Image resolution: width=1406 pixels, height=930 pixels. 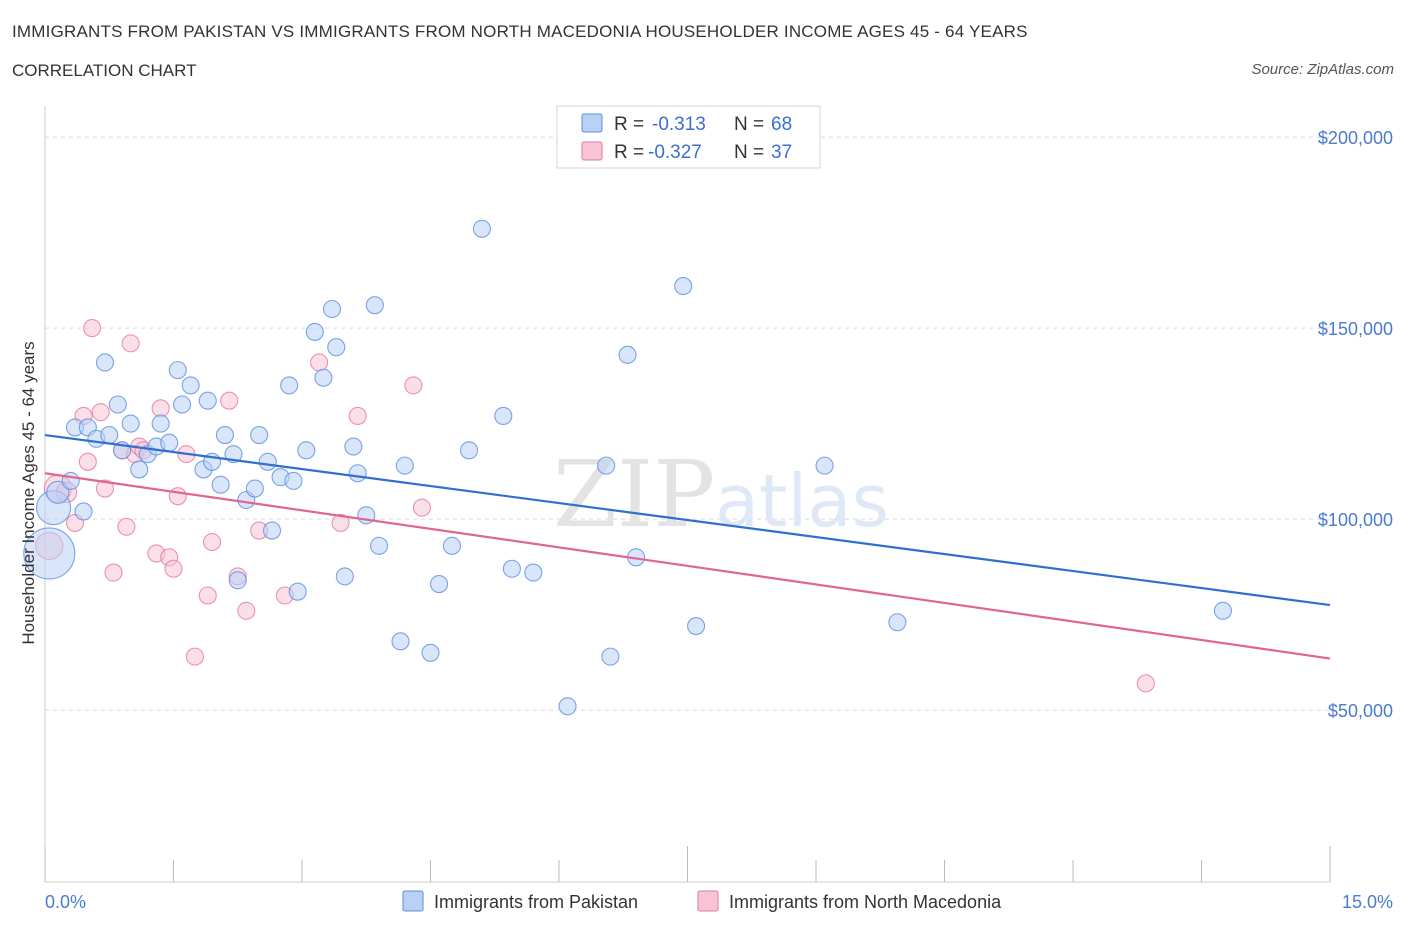 What do you see at coordinates (679, 124) in the screenshot?
I see `legend-r-value: -0.313` at bounding box center [679, 124].